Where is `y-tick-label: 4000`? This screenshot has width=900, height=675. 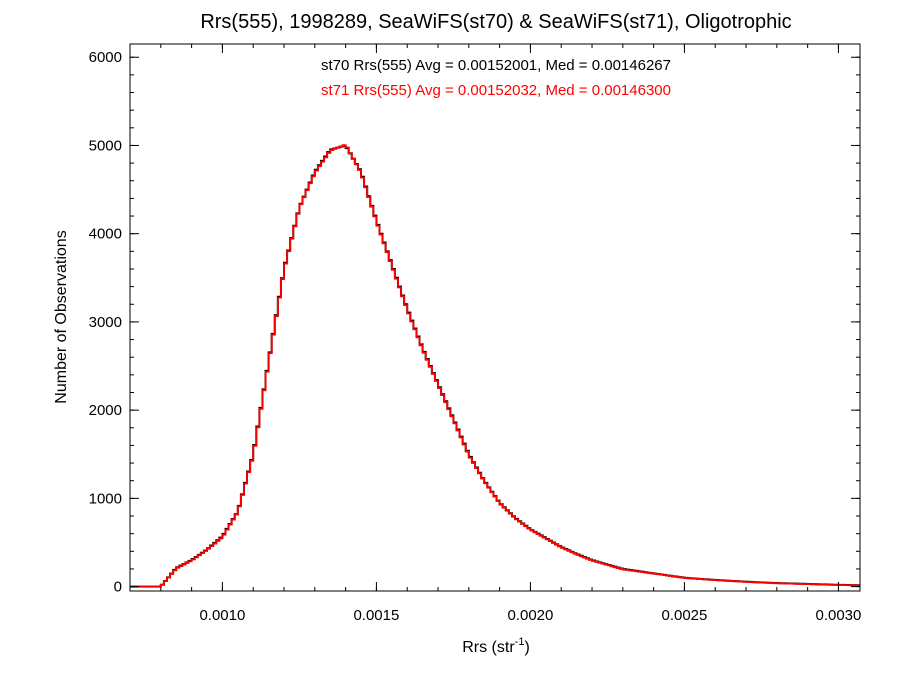
y-tick-label: 4000 is located at coordinates (105, 234).